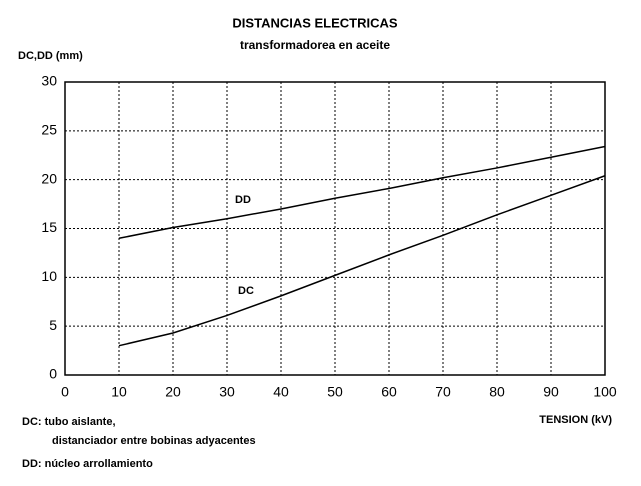 The height and width of the screenshot is (486, 641). What do you see at coordinates (362, 192) in the screenshot?
I see `series-line` at bounding box center [362, 192].